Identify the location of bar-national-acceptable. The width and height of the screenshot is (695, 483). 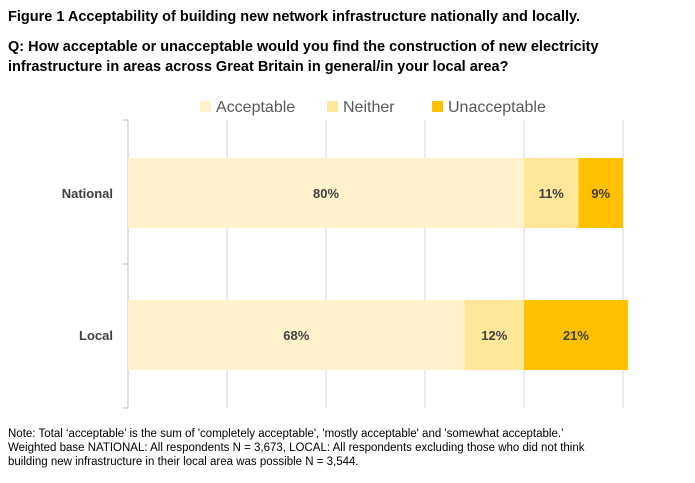
(326, 193).